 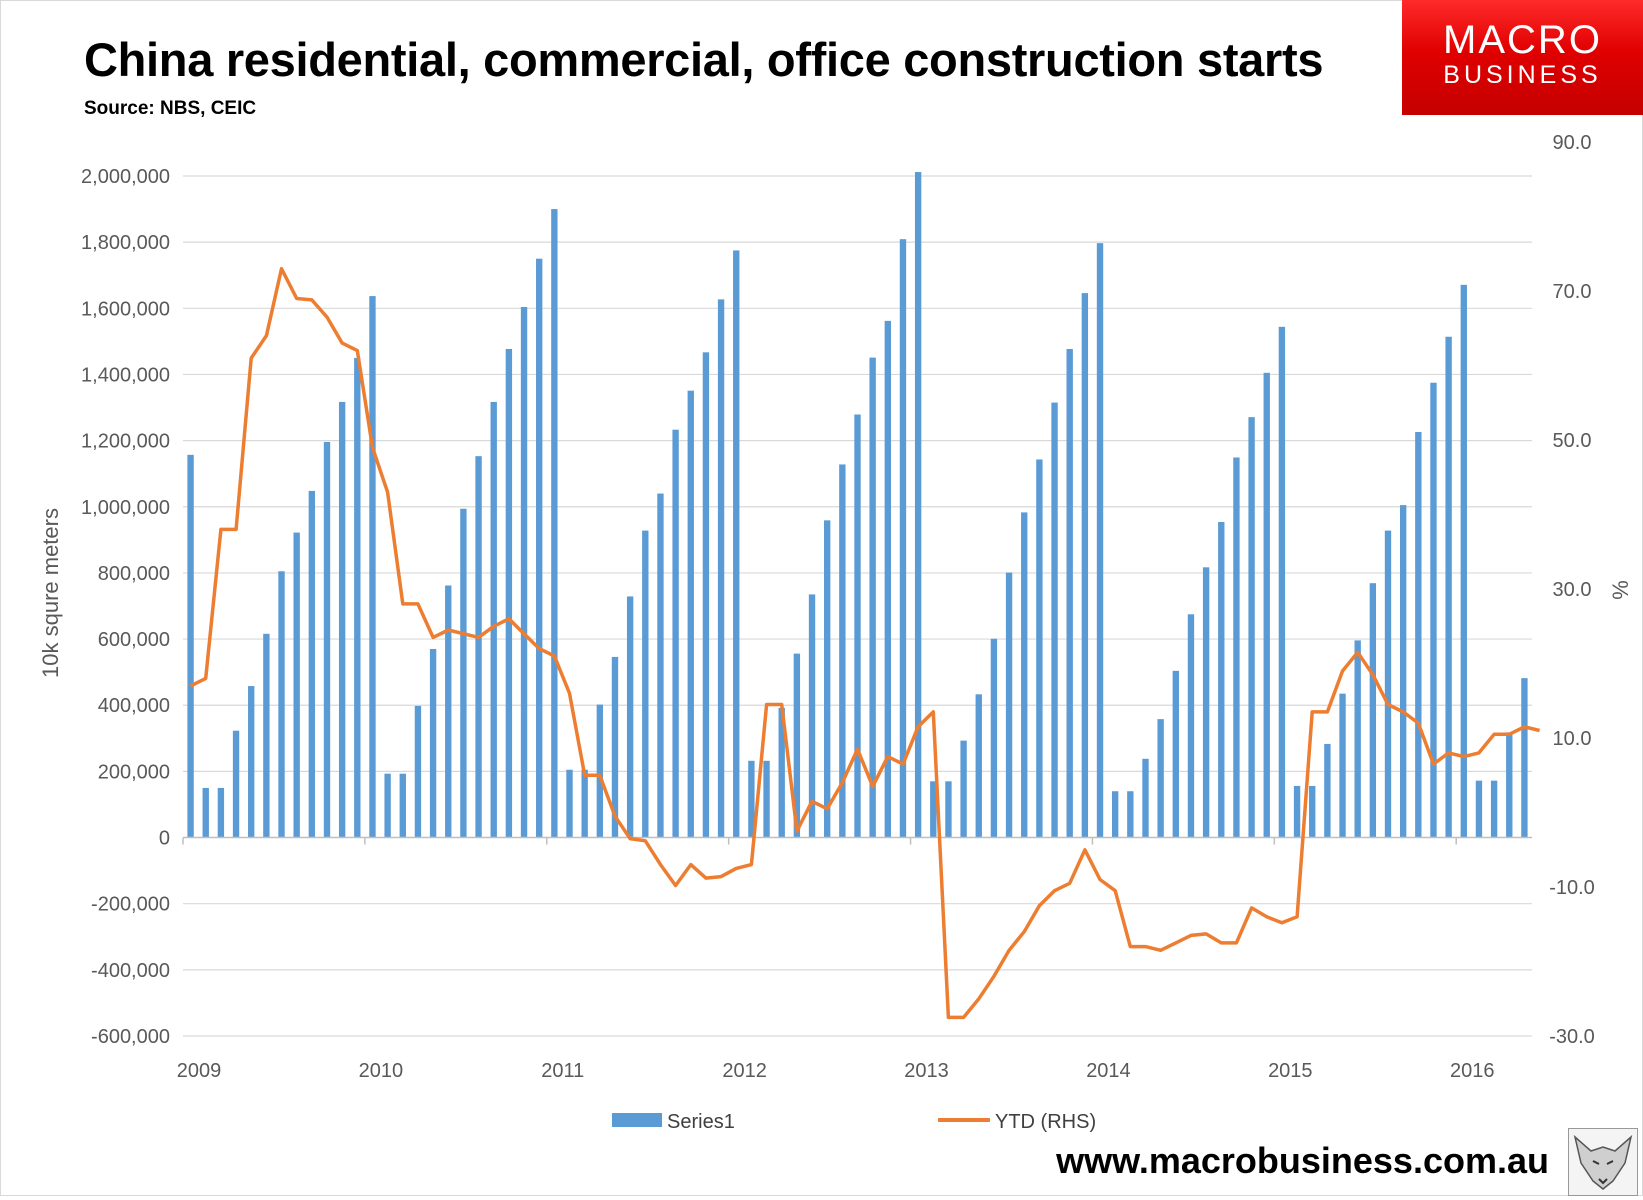 What do you see at coordinates (857, 840) in the screenshot?
I see `x-axis` at bounding box center [857, 840].